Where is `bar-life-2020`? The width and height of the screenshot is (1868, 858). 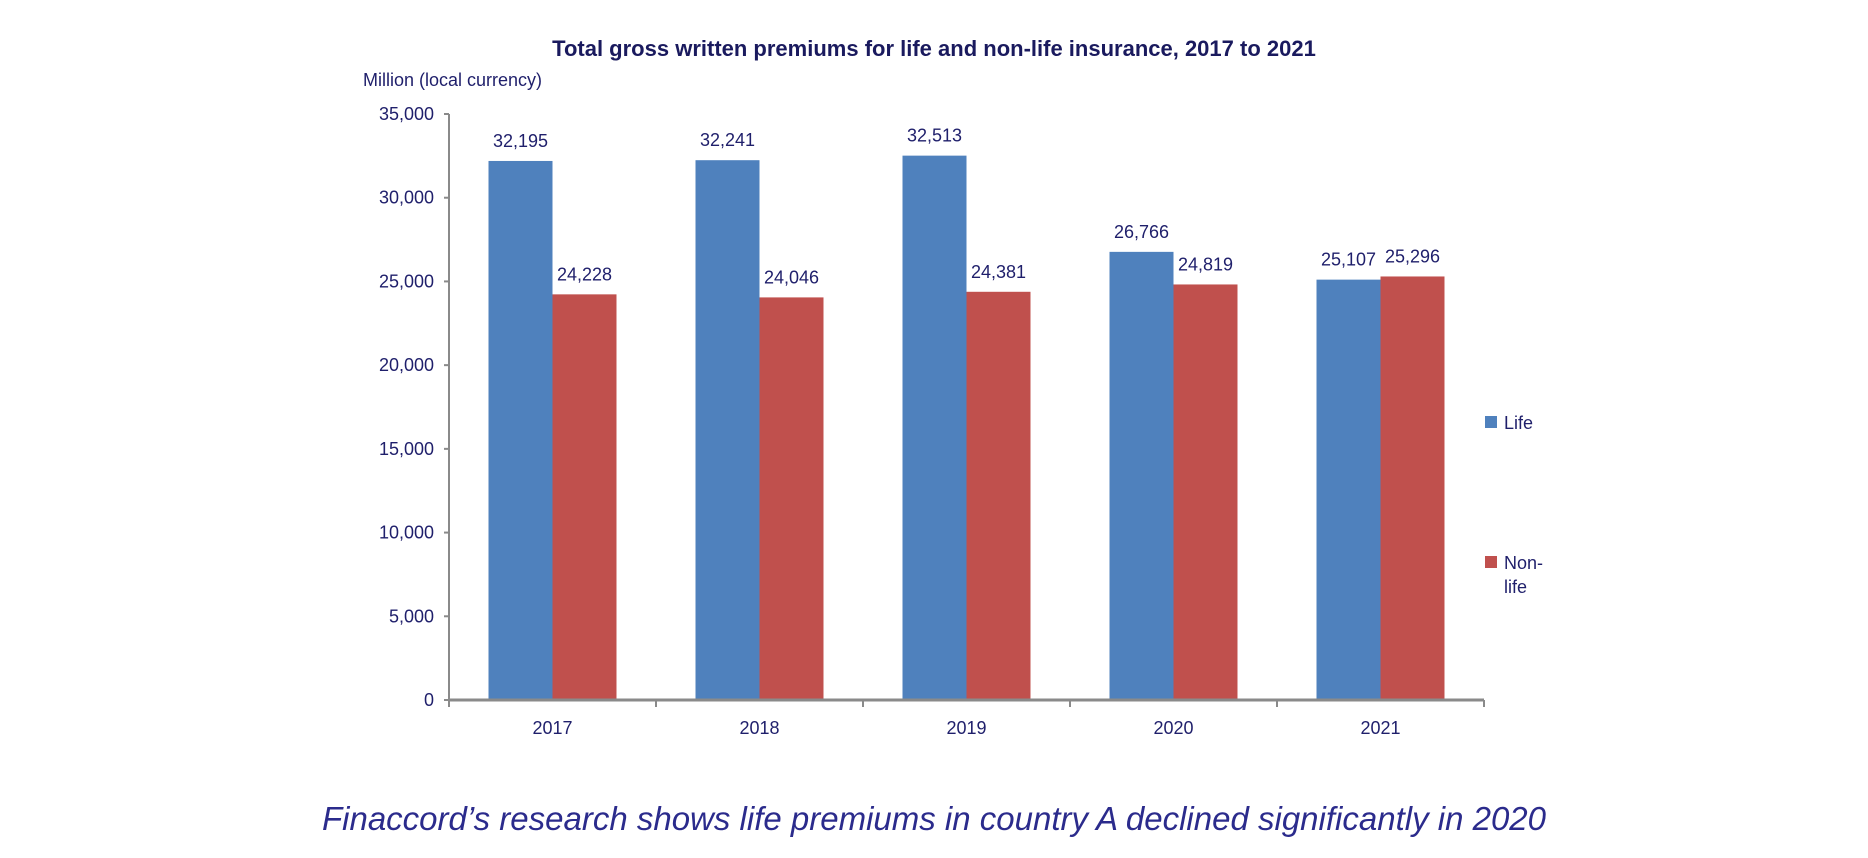
bar-life-2020 is located at coordinates (1141, 475).